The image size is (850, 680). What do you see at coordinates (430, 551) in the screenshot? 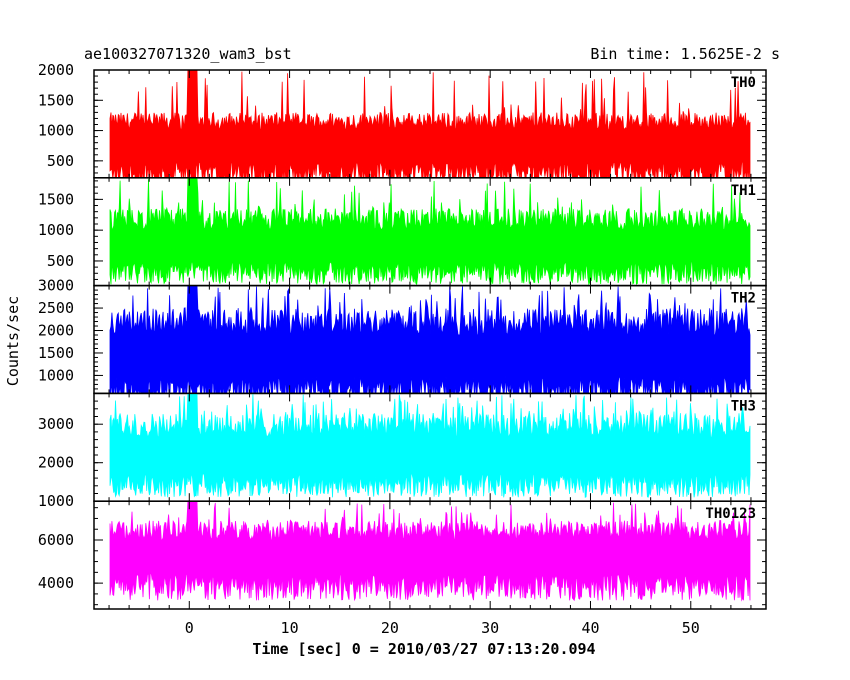
I see `series-th0123-trace` at bounding box center [430, 551].